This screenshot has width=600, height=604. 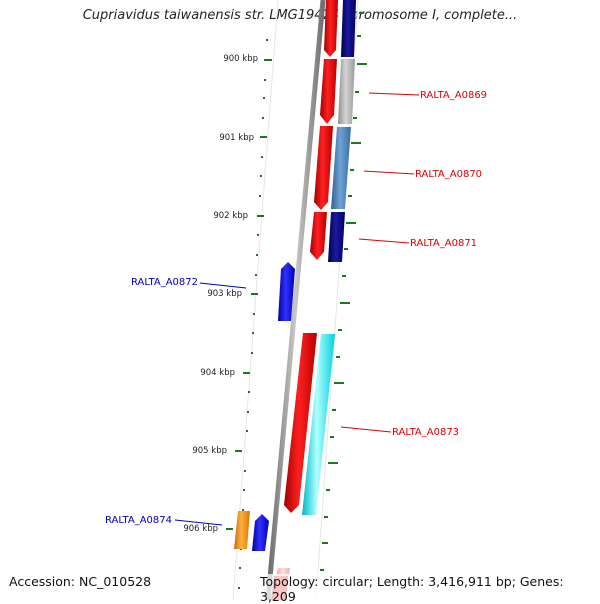 What do you see at coordinates (80, 581) in the screenshot?
I see `accession-text: Accession: NC_010528` at bounding box center [80, 581].